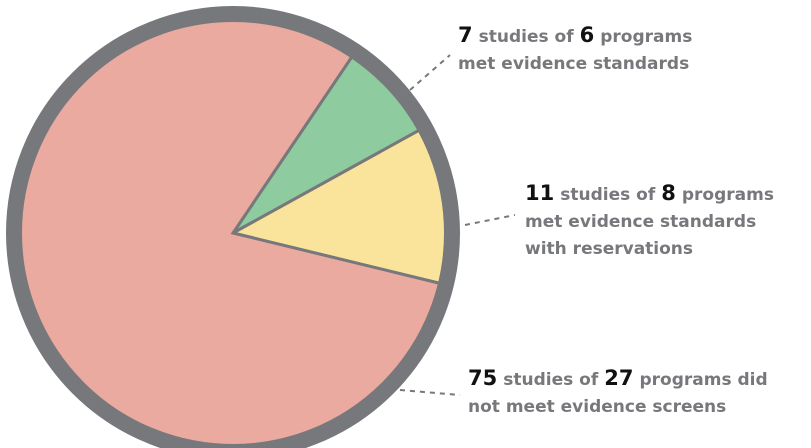 The height and width of the screenshot is (448, 811). I want to click on slice-label: 75 studies of 27 programs did, so click(618, 378).